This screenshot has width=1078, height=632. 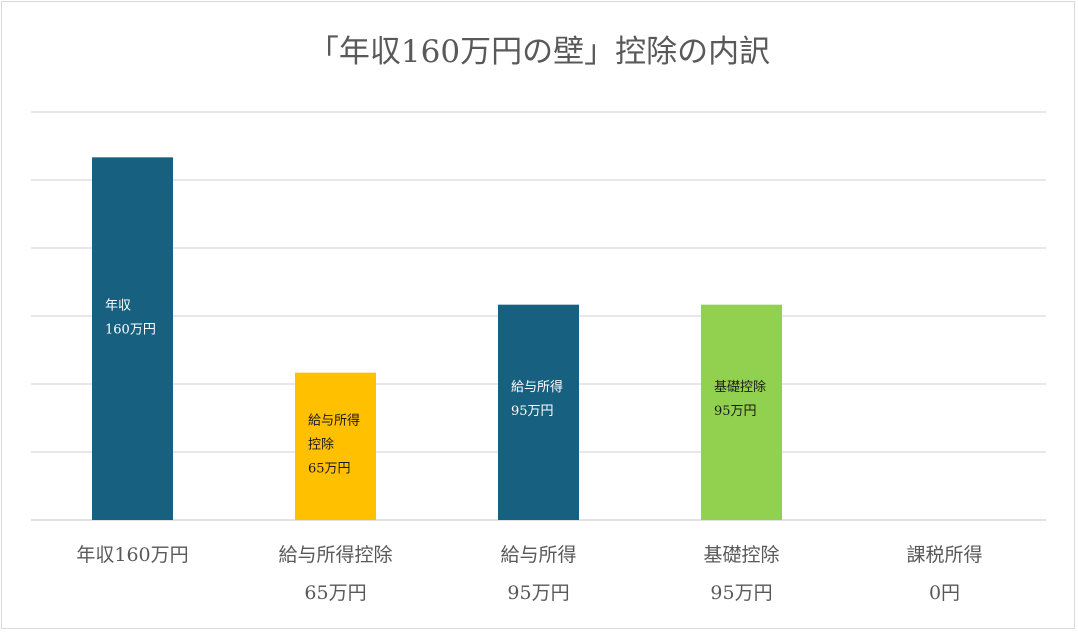 What do you see at coordinates (335, 574) in the screenshot?
I see `category-label-1: 給与所得控除 65万円` at bounding box center [335, 574].